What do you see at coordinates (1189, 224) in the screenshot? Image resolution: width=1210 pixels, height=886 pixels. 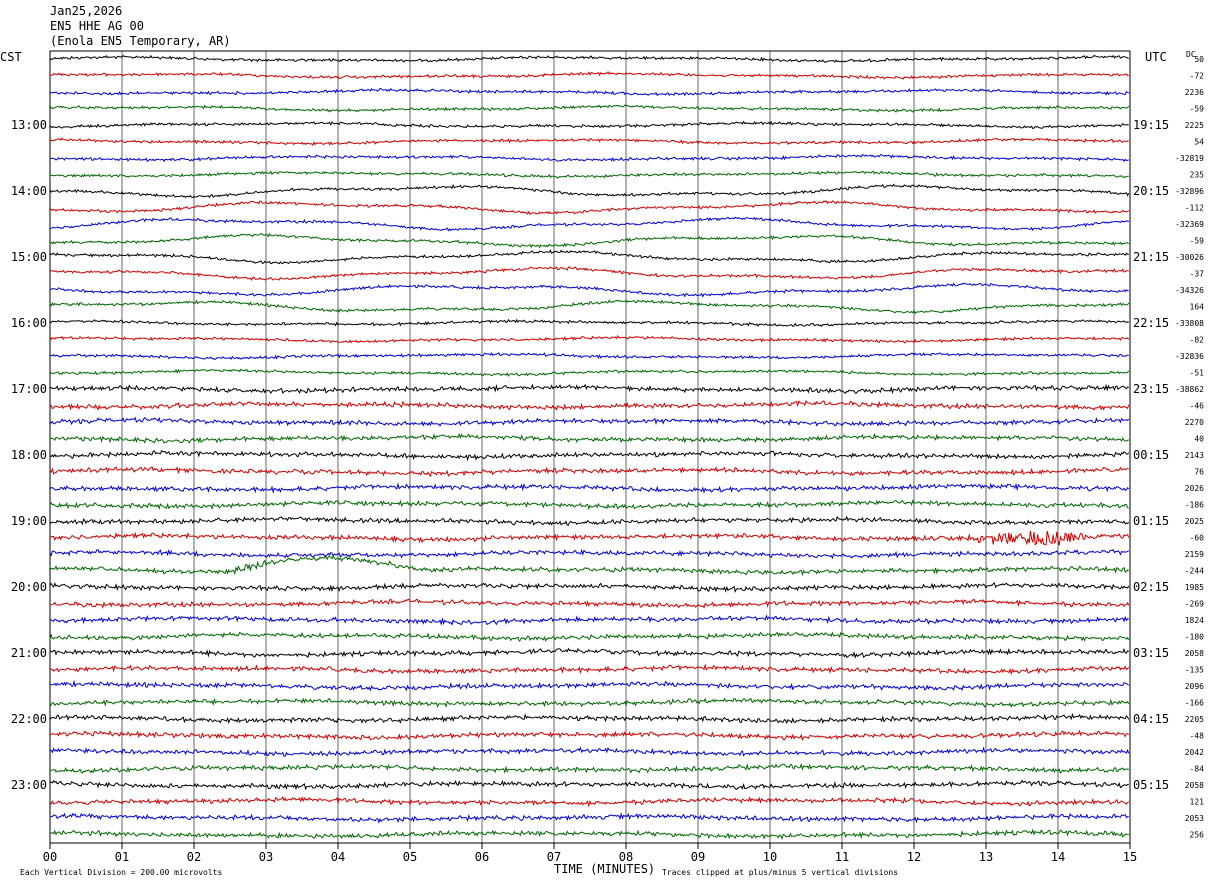 I see `dc-offset-label: -32369` at bounding box center [1189, 224].